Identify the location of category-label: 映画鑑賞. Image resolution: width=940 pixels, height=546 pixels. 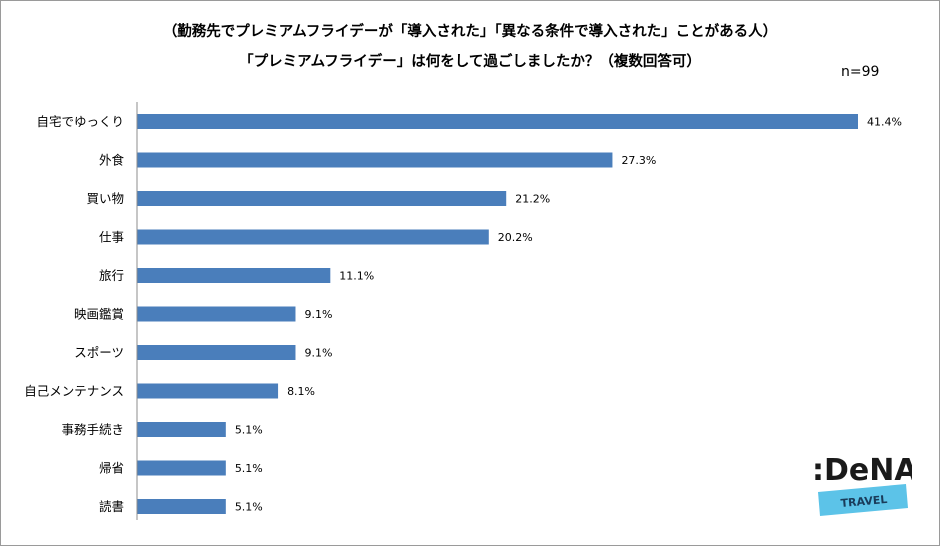
(99, 314).